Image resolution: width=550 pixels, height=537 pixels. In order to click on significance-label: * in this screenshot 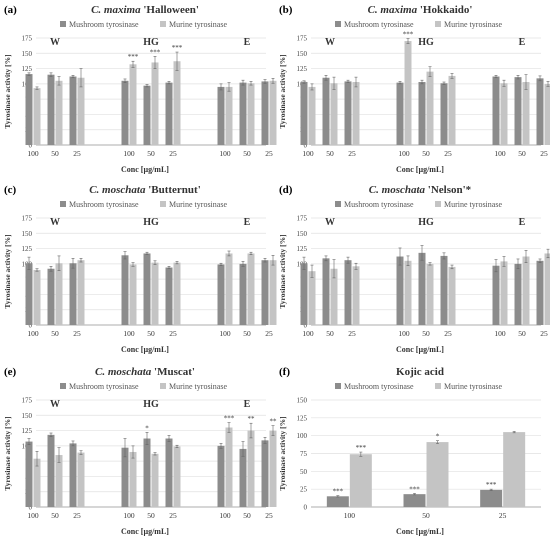, I will do `click(147, 428)`.